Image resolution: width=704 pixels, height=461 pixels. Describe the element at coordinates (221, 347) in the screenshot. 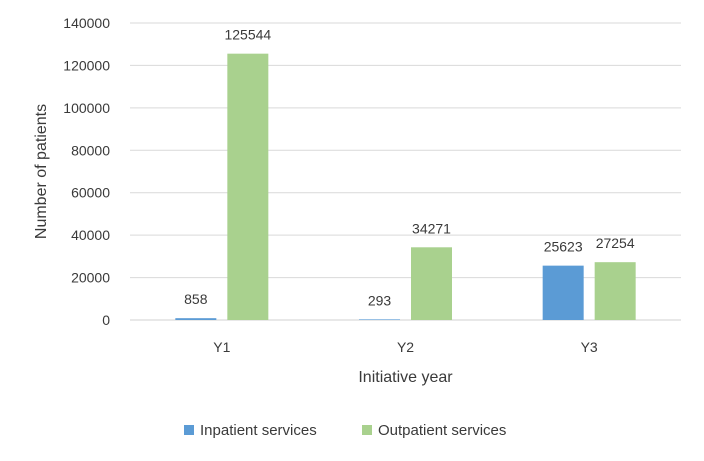

I see `x-tick-label: Y1` at that location.